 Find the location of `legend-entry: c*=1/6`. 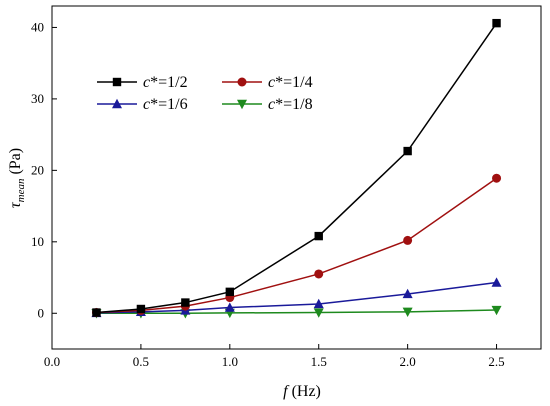

legend-entry: c*=1/6 is located at coordinates (142, 104).